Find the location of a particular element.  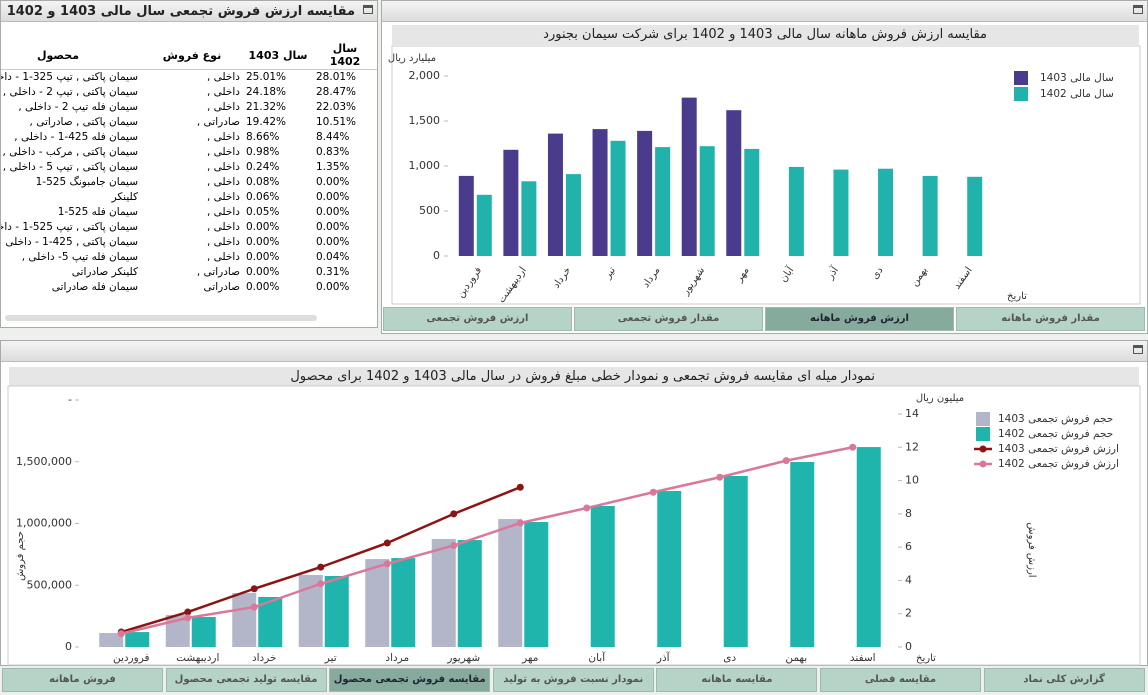

table-cell: 10.51% is located at coordinates (336, 122).